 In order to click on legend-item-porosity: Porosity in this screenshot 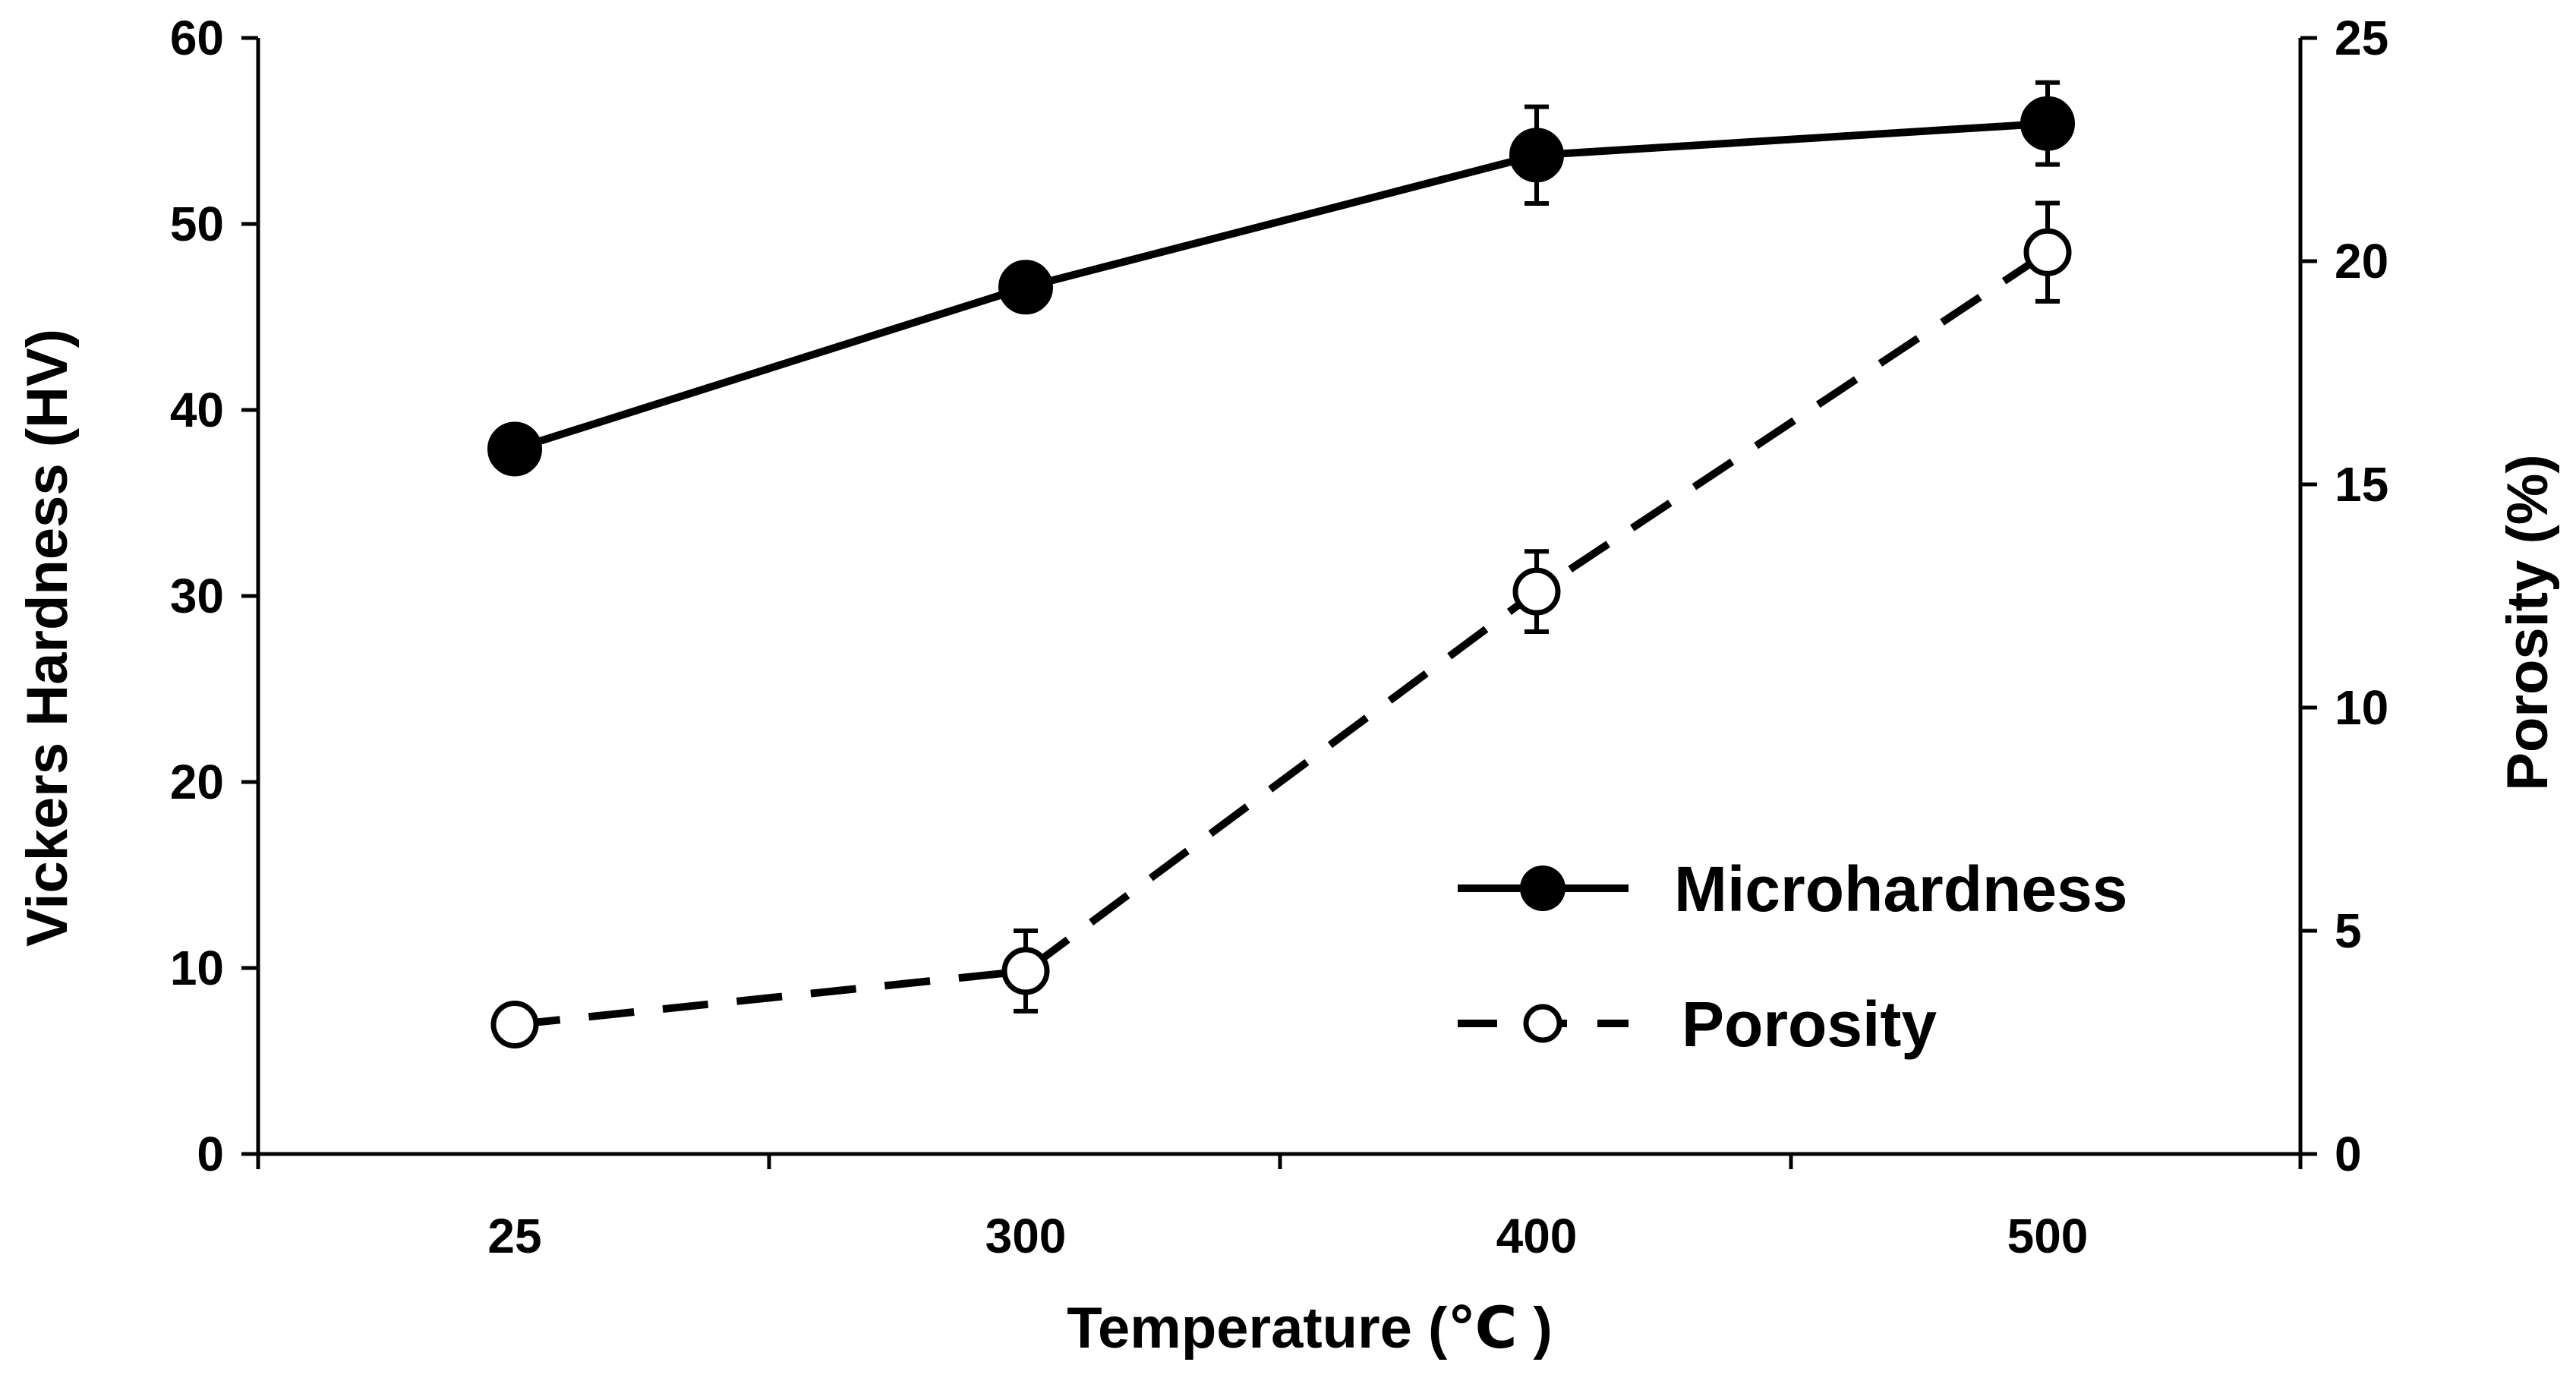, I will do `click(1697, 1024)`.